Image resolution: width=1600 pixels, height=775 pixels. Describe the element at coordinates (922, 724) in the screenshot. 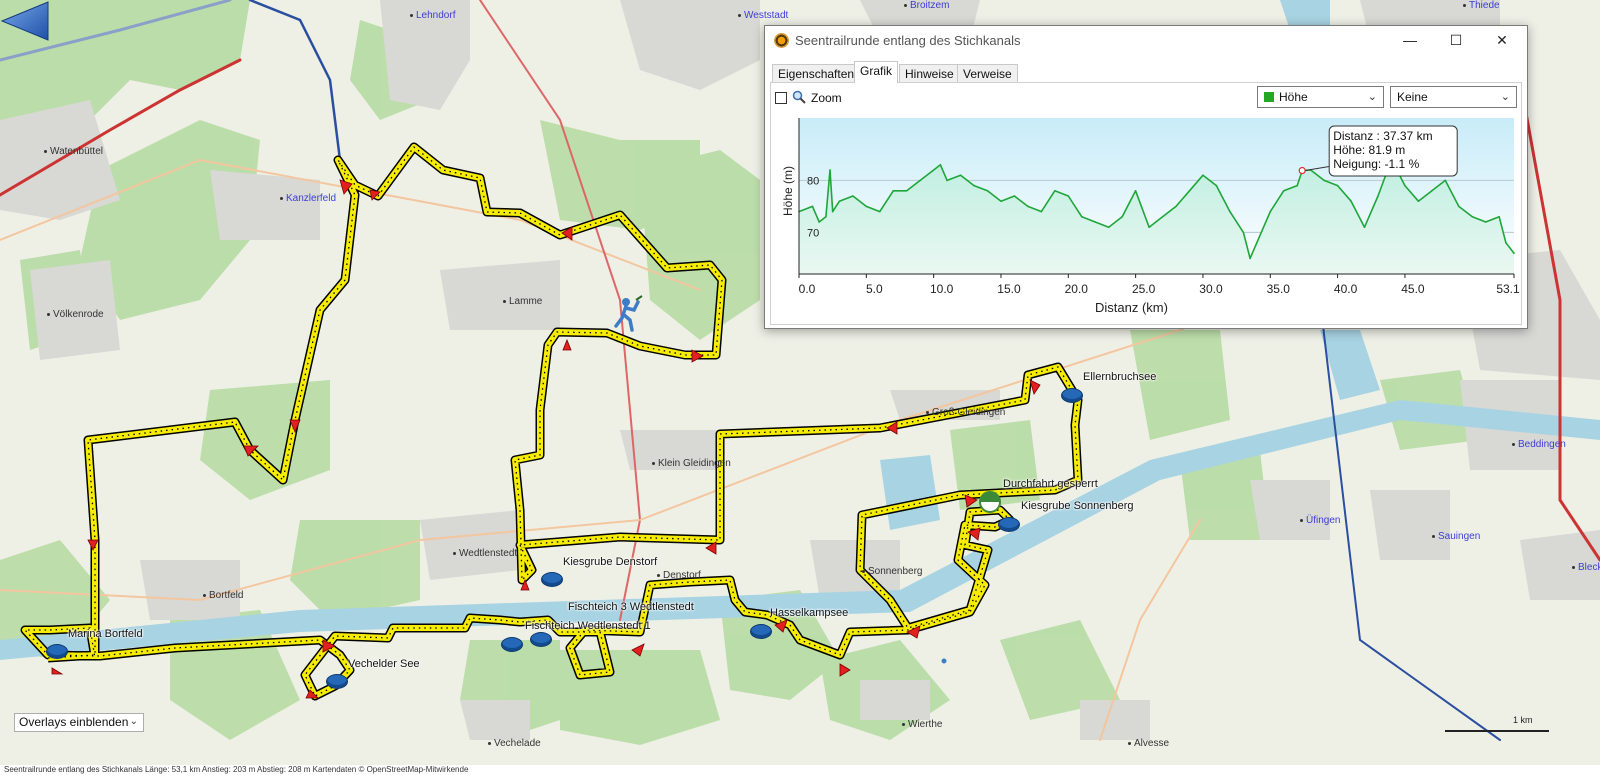

I see `place-label: Wierthe` at that location.